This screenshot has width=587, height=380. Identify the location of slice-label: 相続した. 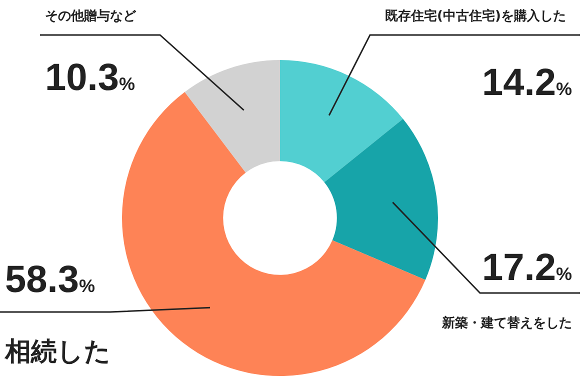
(57, 352).